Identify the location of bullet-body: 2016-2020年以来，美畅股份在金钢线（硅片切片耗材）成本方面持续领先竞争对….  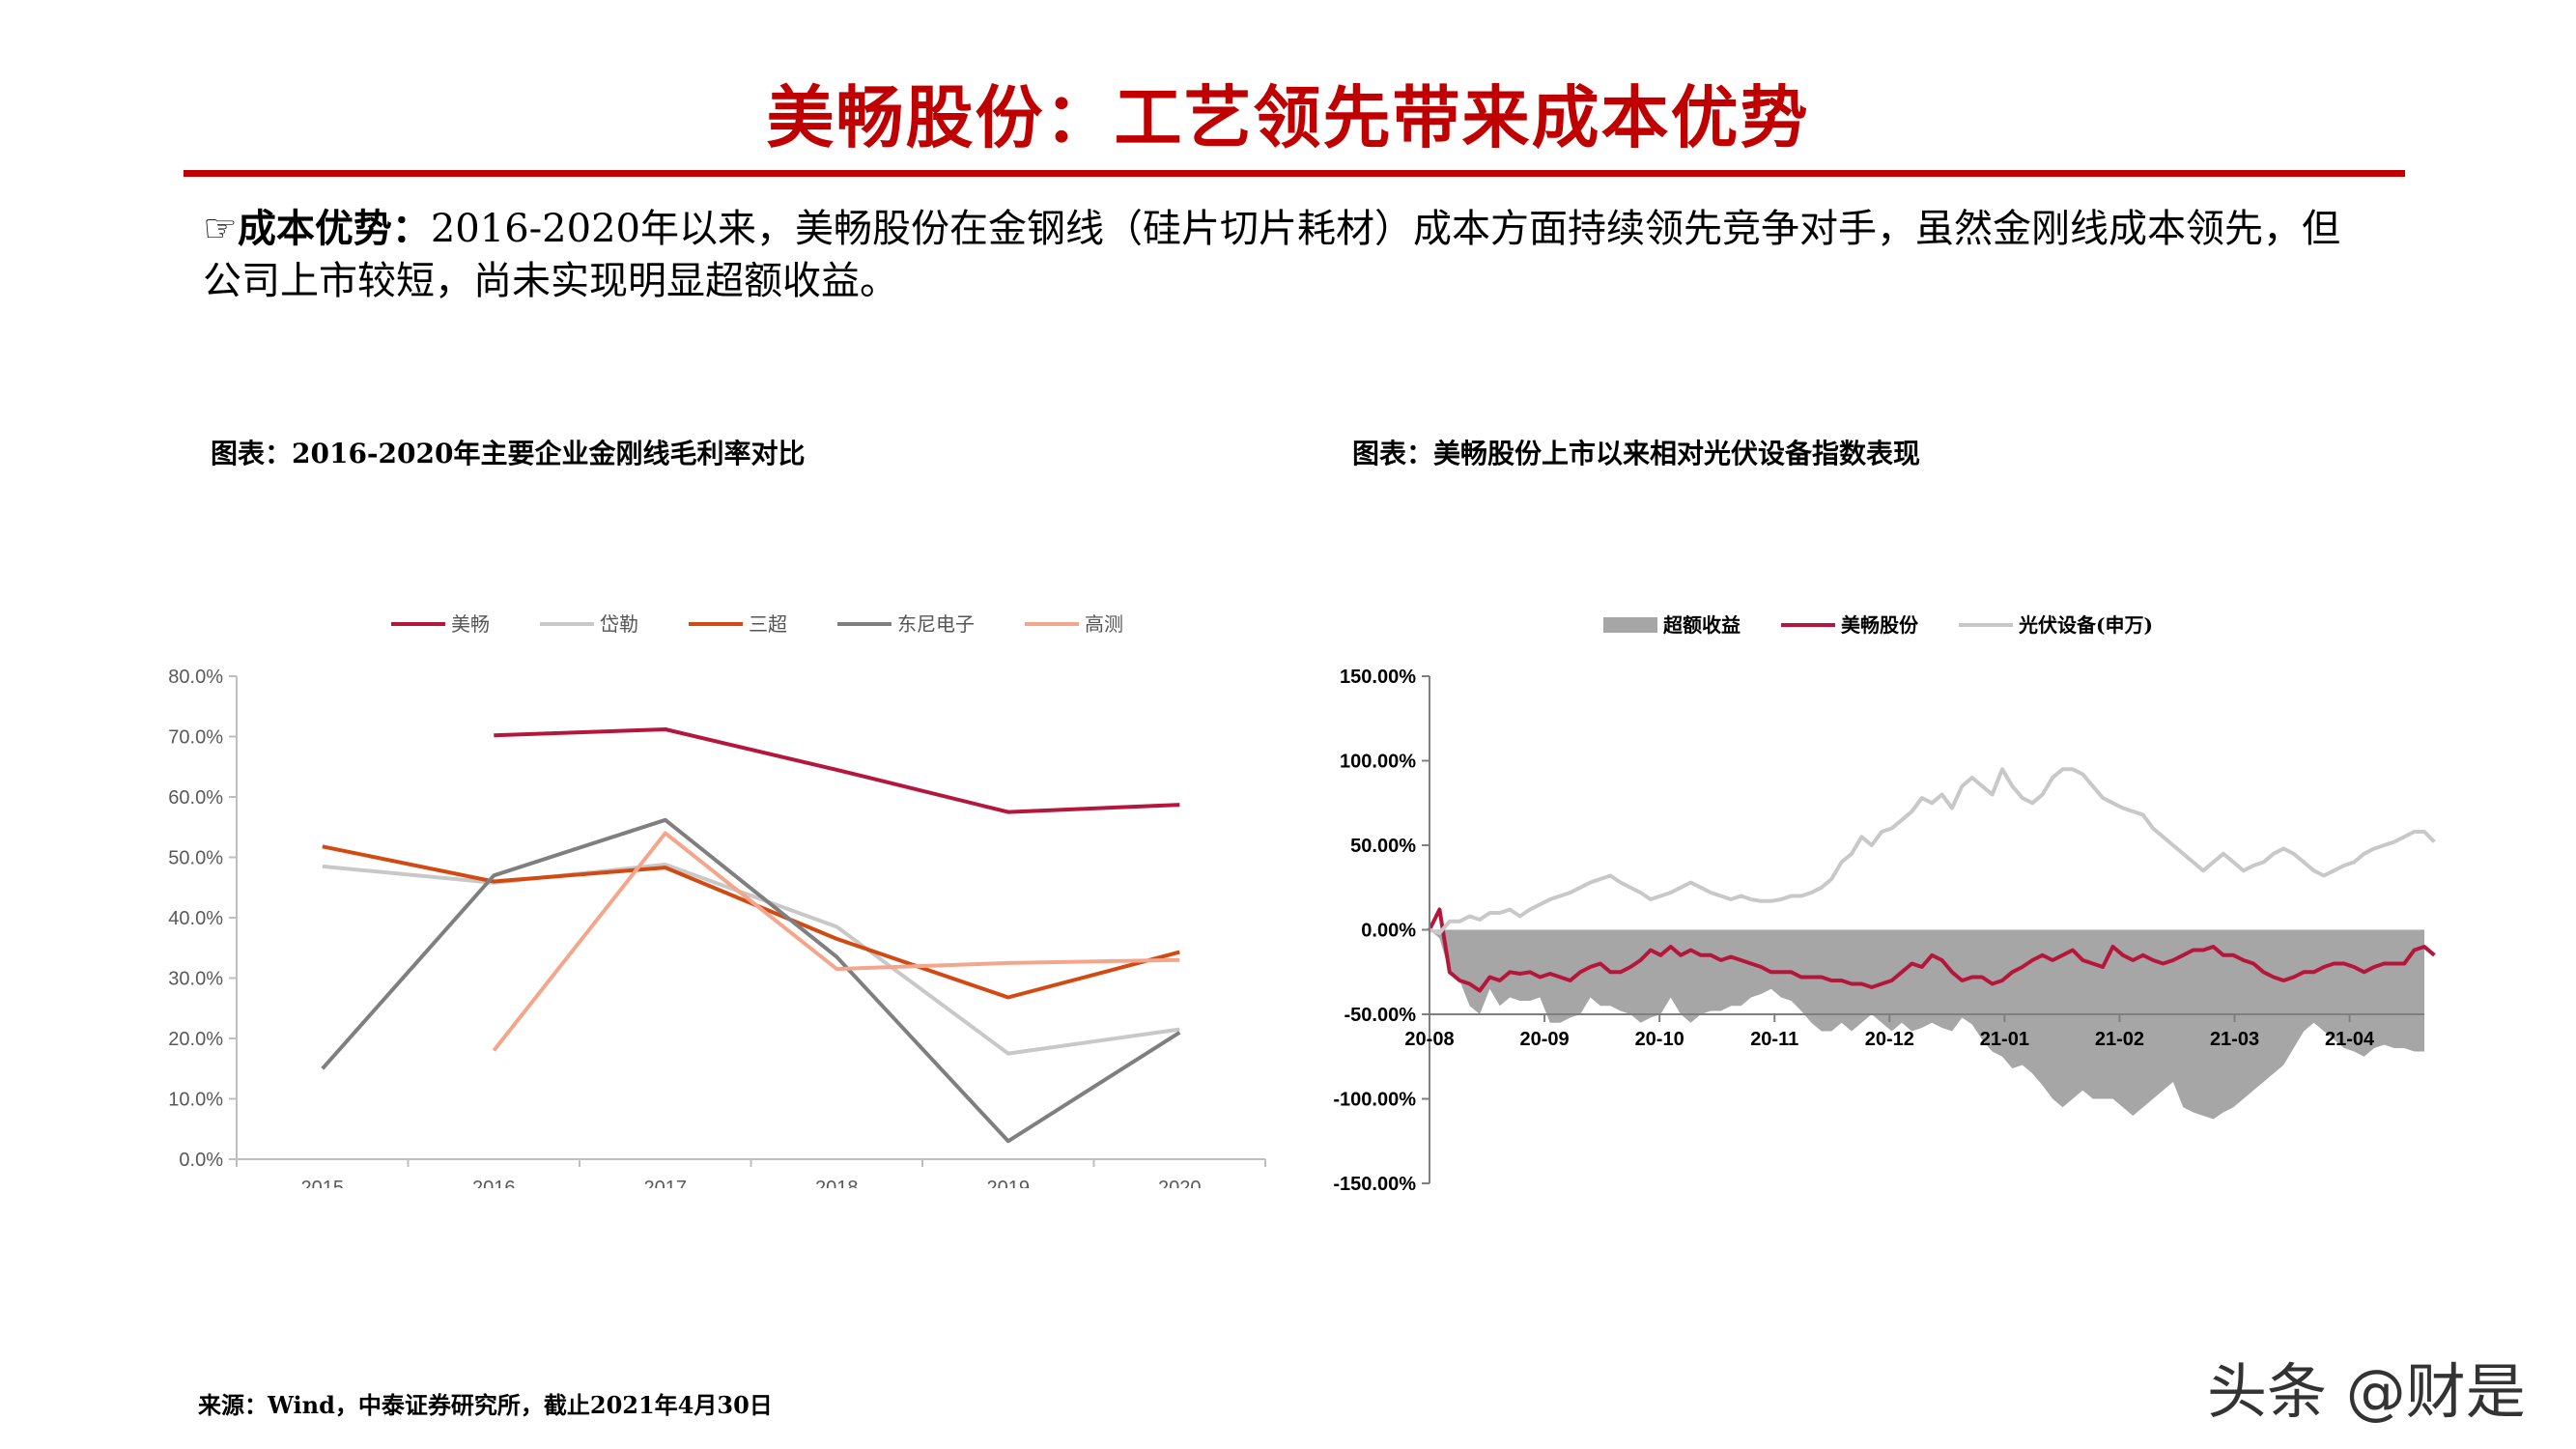
(1271, 255).